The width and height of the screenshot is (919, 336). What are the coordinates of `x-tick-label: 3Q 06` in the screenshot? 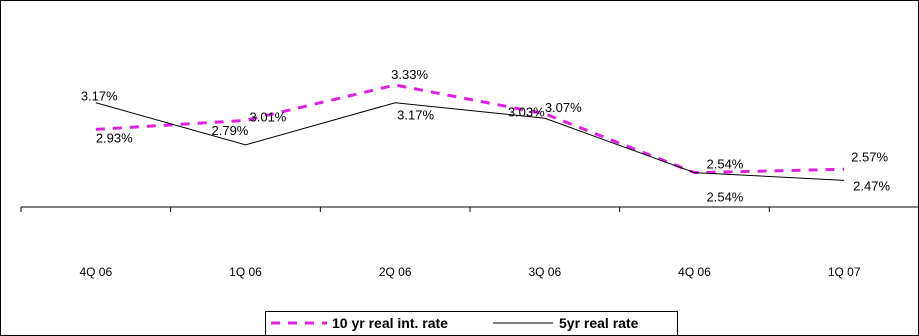 It's located at (544, 272).